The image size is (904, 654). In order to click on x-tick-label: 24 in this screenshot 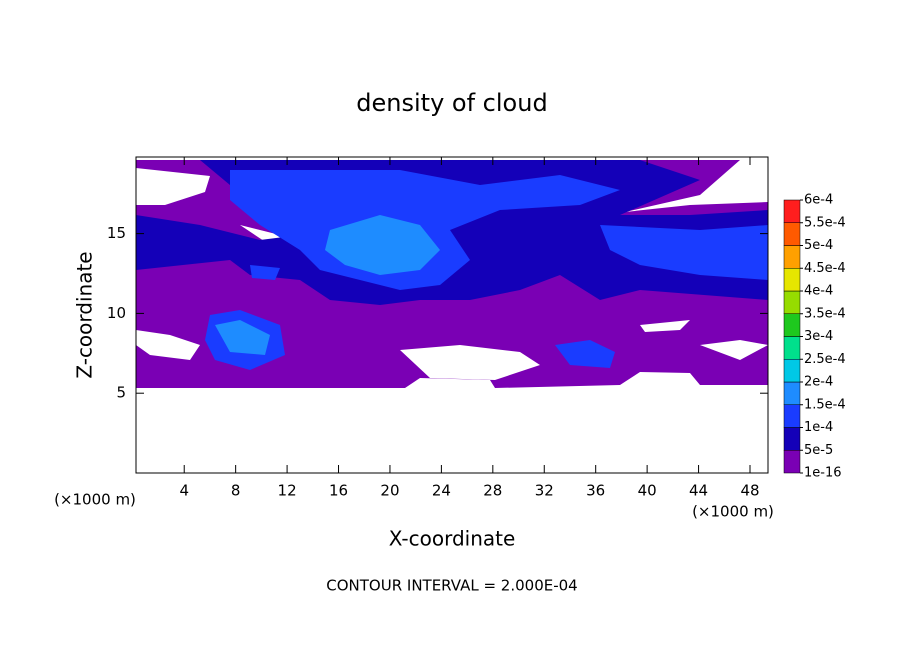, I will do `click(441, 491)`.